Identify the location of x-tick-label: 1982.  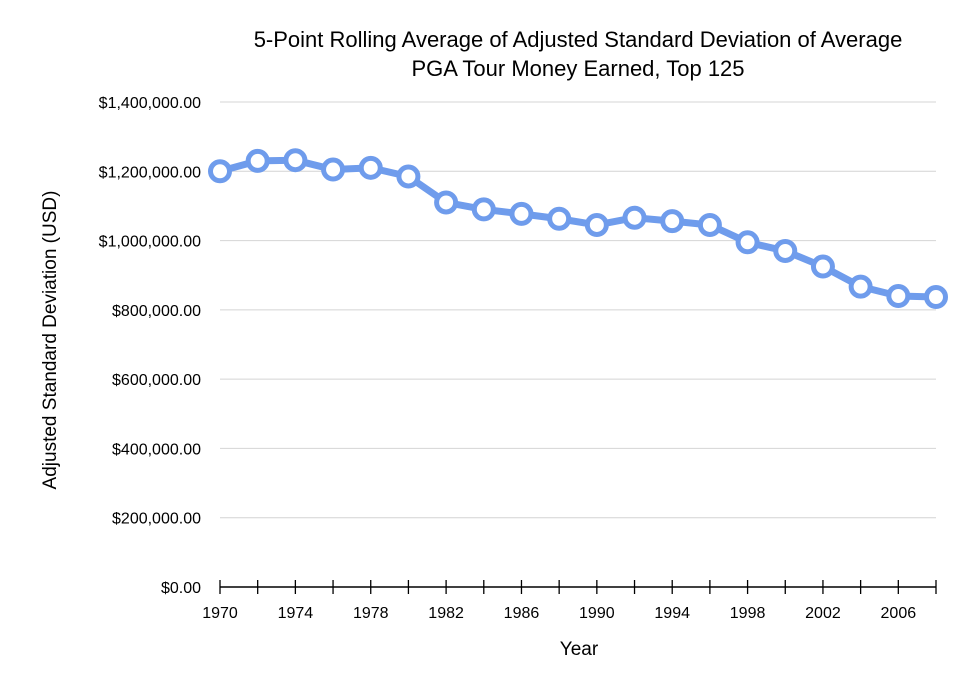
(446, 613).